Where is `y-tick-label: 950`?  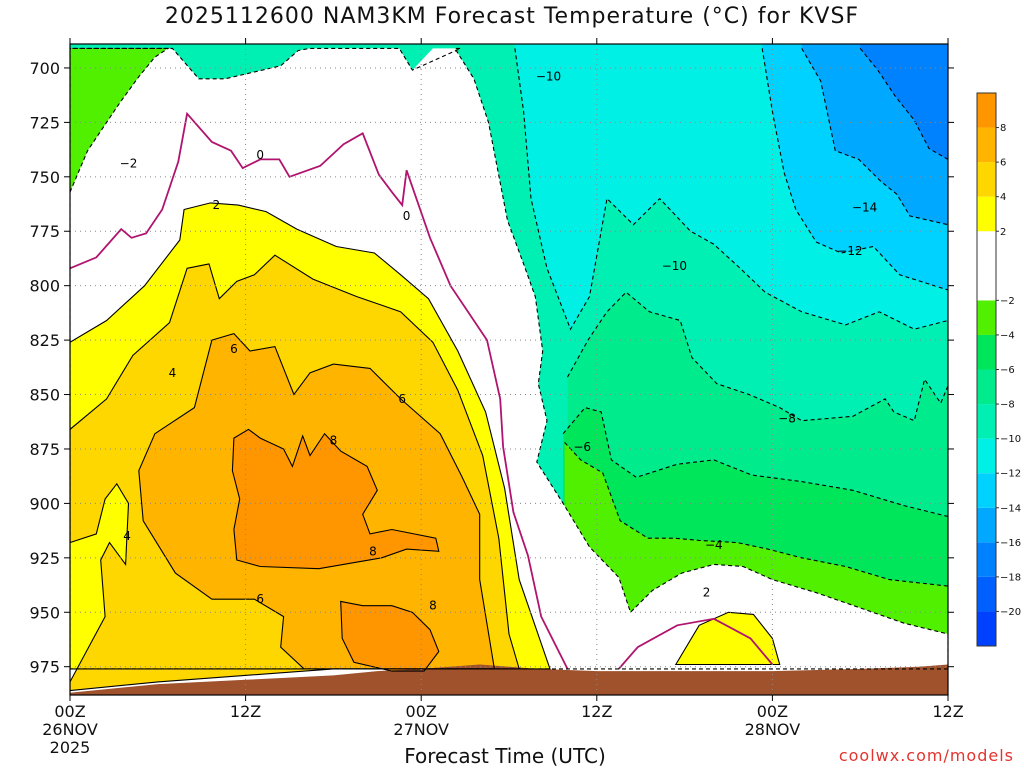 y-tick-label: 950 is located at coordinates (44, 612).